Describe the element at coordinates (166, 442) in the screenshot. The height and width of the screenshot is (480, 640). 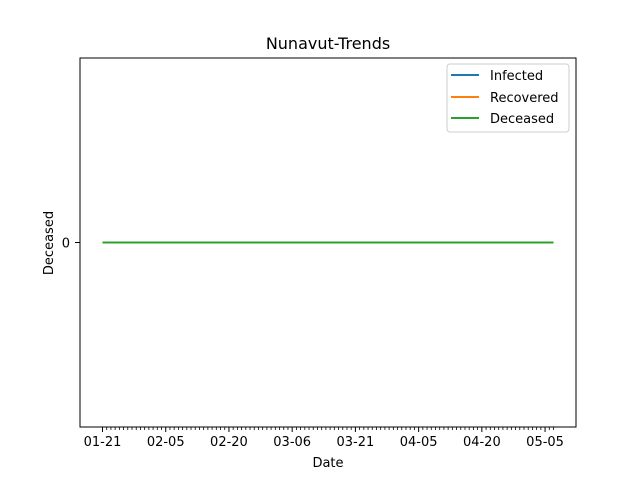
I see `x-tick-label: 02-05` at that location.